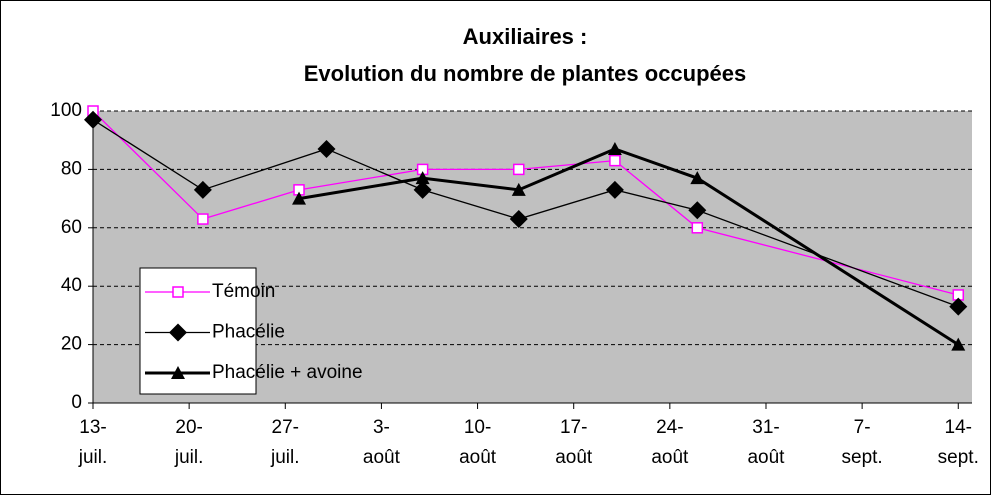  I want to click on x-tick-label: 17- août, so click(574, 442).